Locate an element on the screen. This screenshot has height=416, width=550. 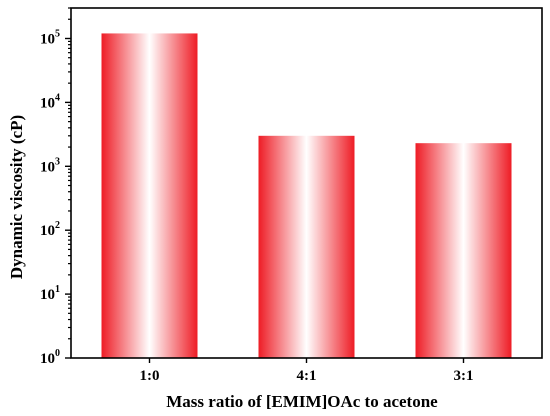
bar-3:1 is located at coordinates (463, 250).